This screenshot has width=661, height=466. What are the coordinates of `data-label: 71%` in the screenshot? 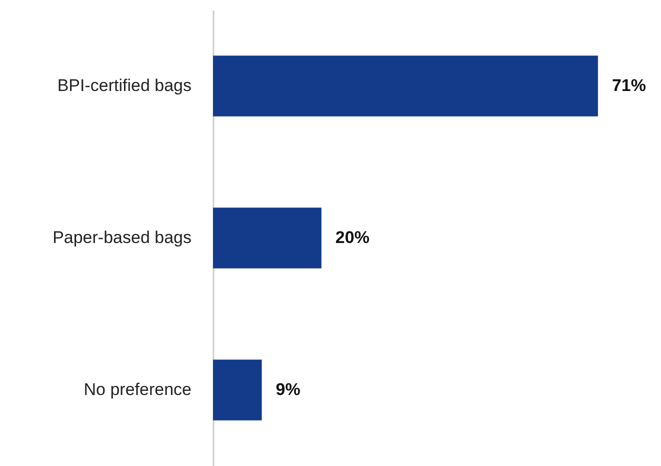 It's located at (629, 85).